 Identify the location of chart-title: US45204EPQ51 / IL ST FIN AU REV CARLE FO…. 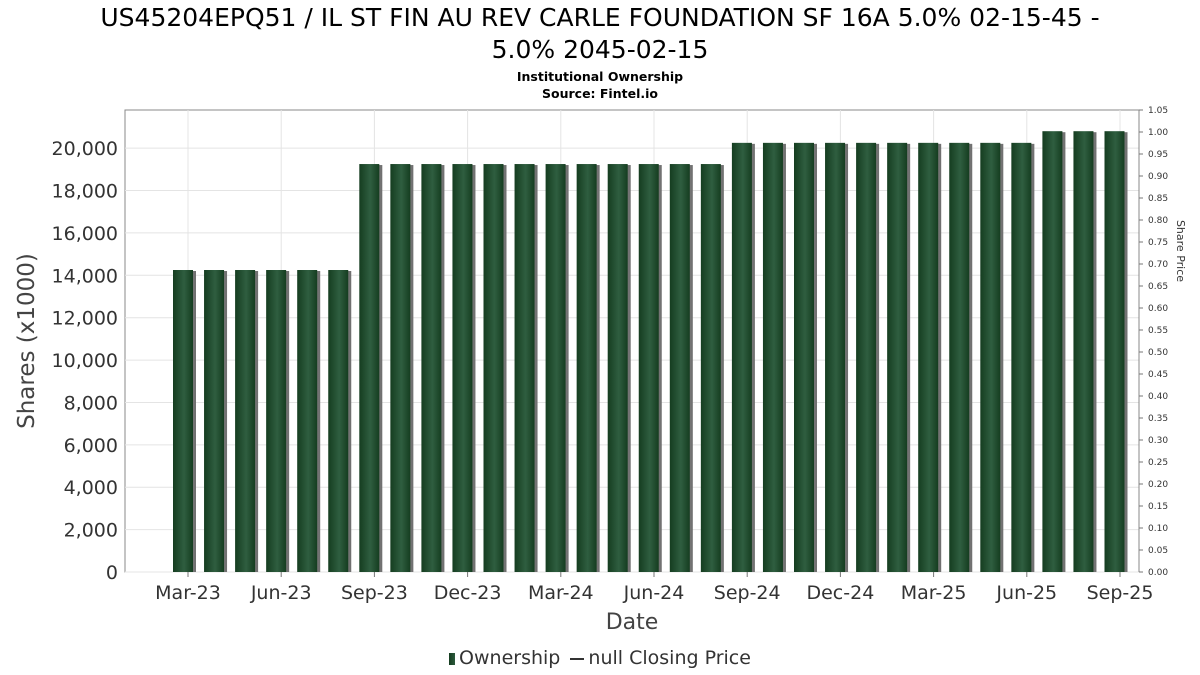
(600, 34).